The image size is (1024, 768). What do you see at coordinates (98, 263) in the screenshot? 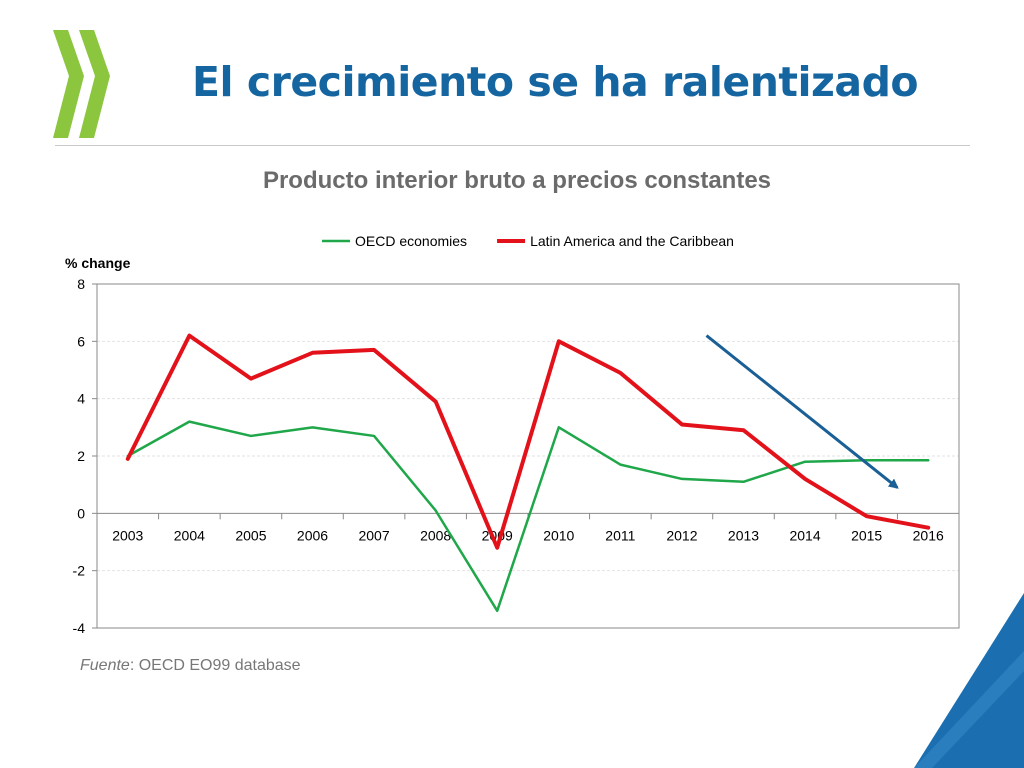
I see `y-axis-label: % change` at bounding box center [98, 263].